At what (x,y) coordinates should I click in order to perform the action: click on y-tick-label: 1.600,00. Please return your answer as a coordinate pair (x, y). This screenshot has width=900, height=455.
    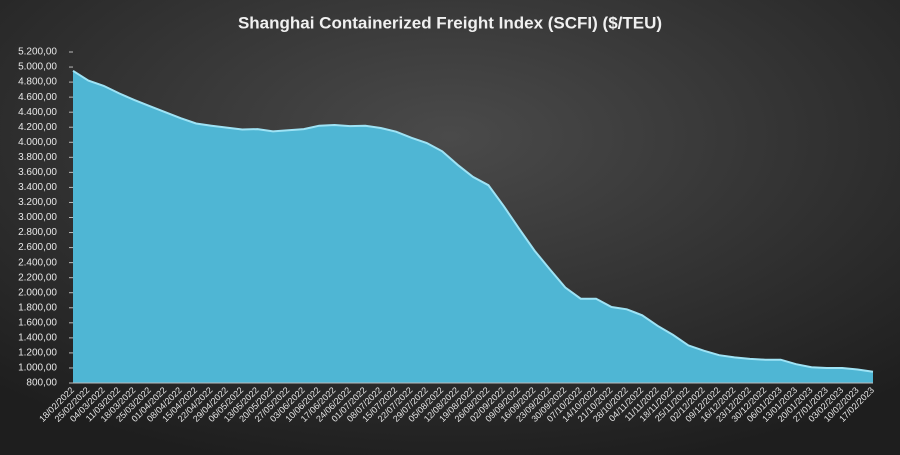
    Looking at the image, I should click on (37, 322).